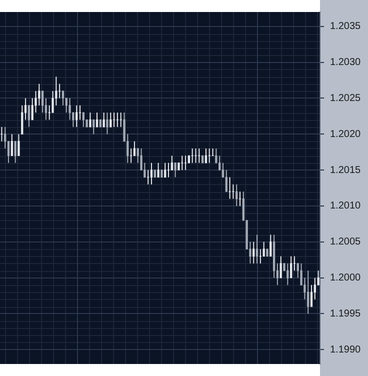  What do you see at coordinates (346, 206) in the screenshot?
I see `y-tick-label: 1.2010` at bounding box center [346, 206].